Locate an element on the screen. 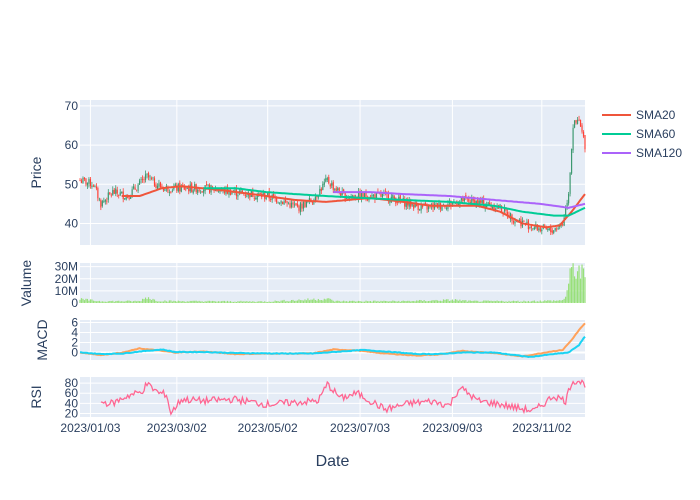 This screenshot has width=700, height=500. legend-item-sma60: SMA60 is located at coordinates (639, 134).